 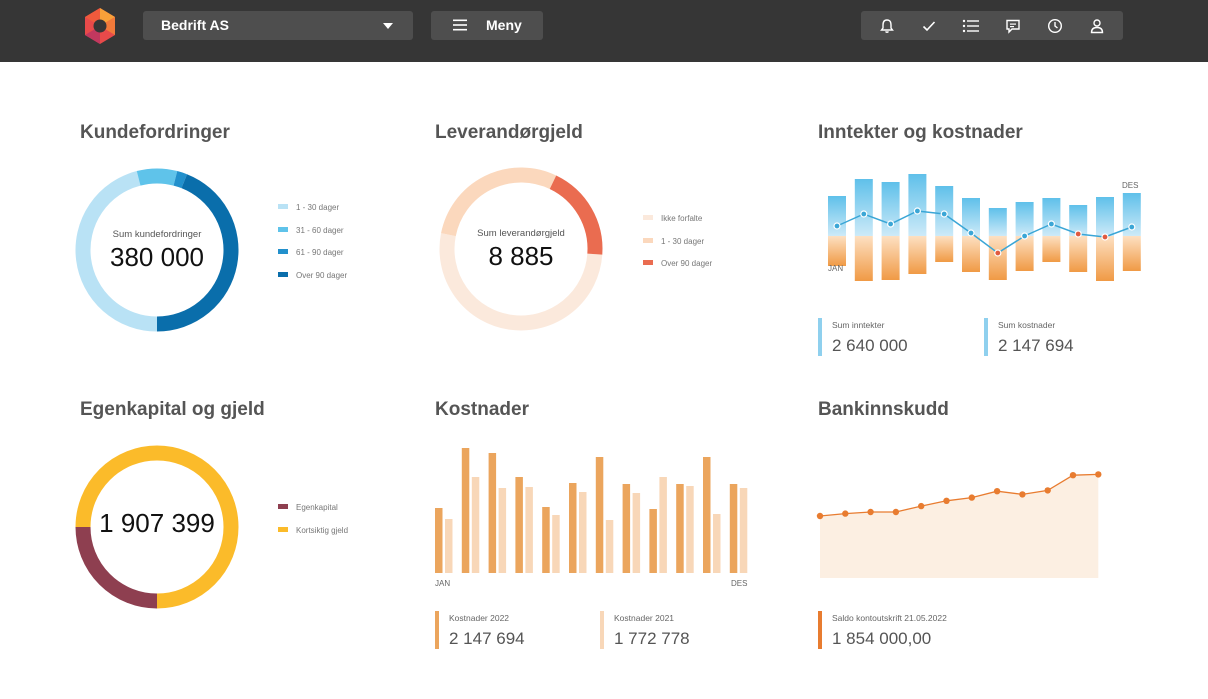 What do you see at coordinates (1027, 325) in the screenshot?
I see `sum-kostnader-label: Sum kostnader` at bounding box center [1027, 325].